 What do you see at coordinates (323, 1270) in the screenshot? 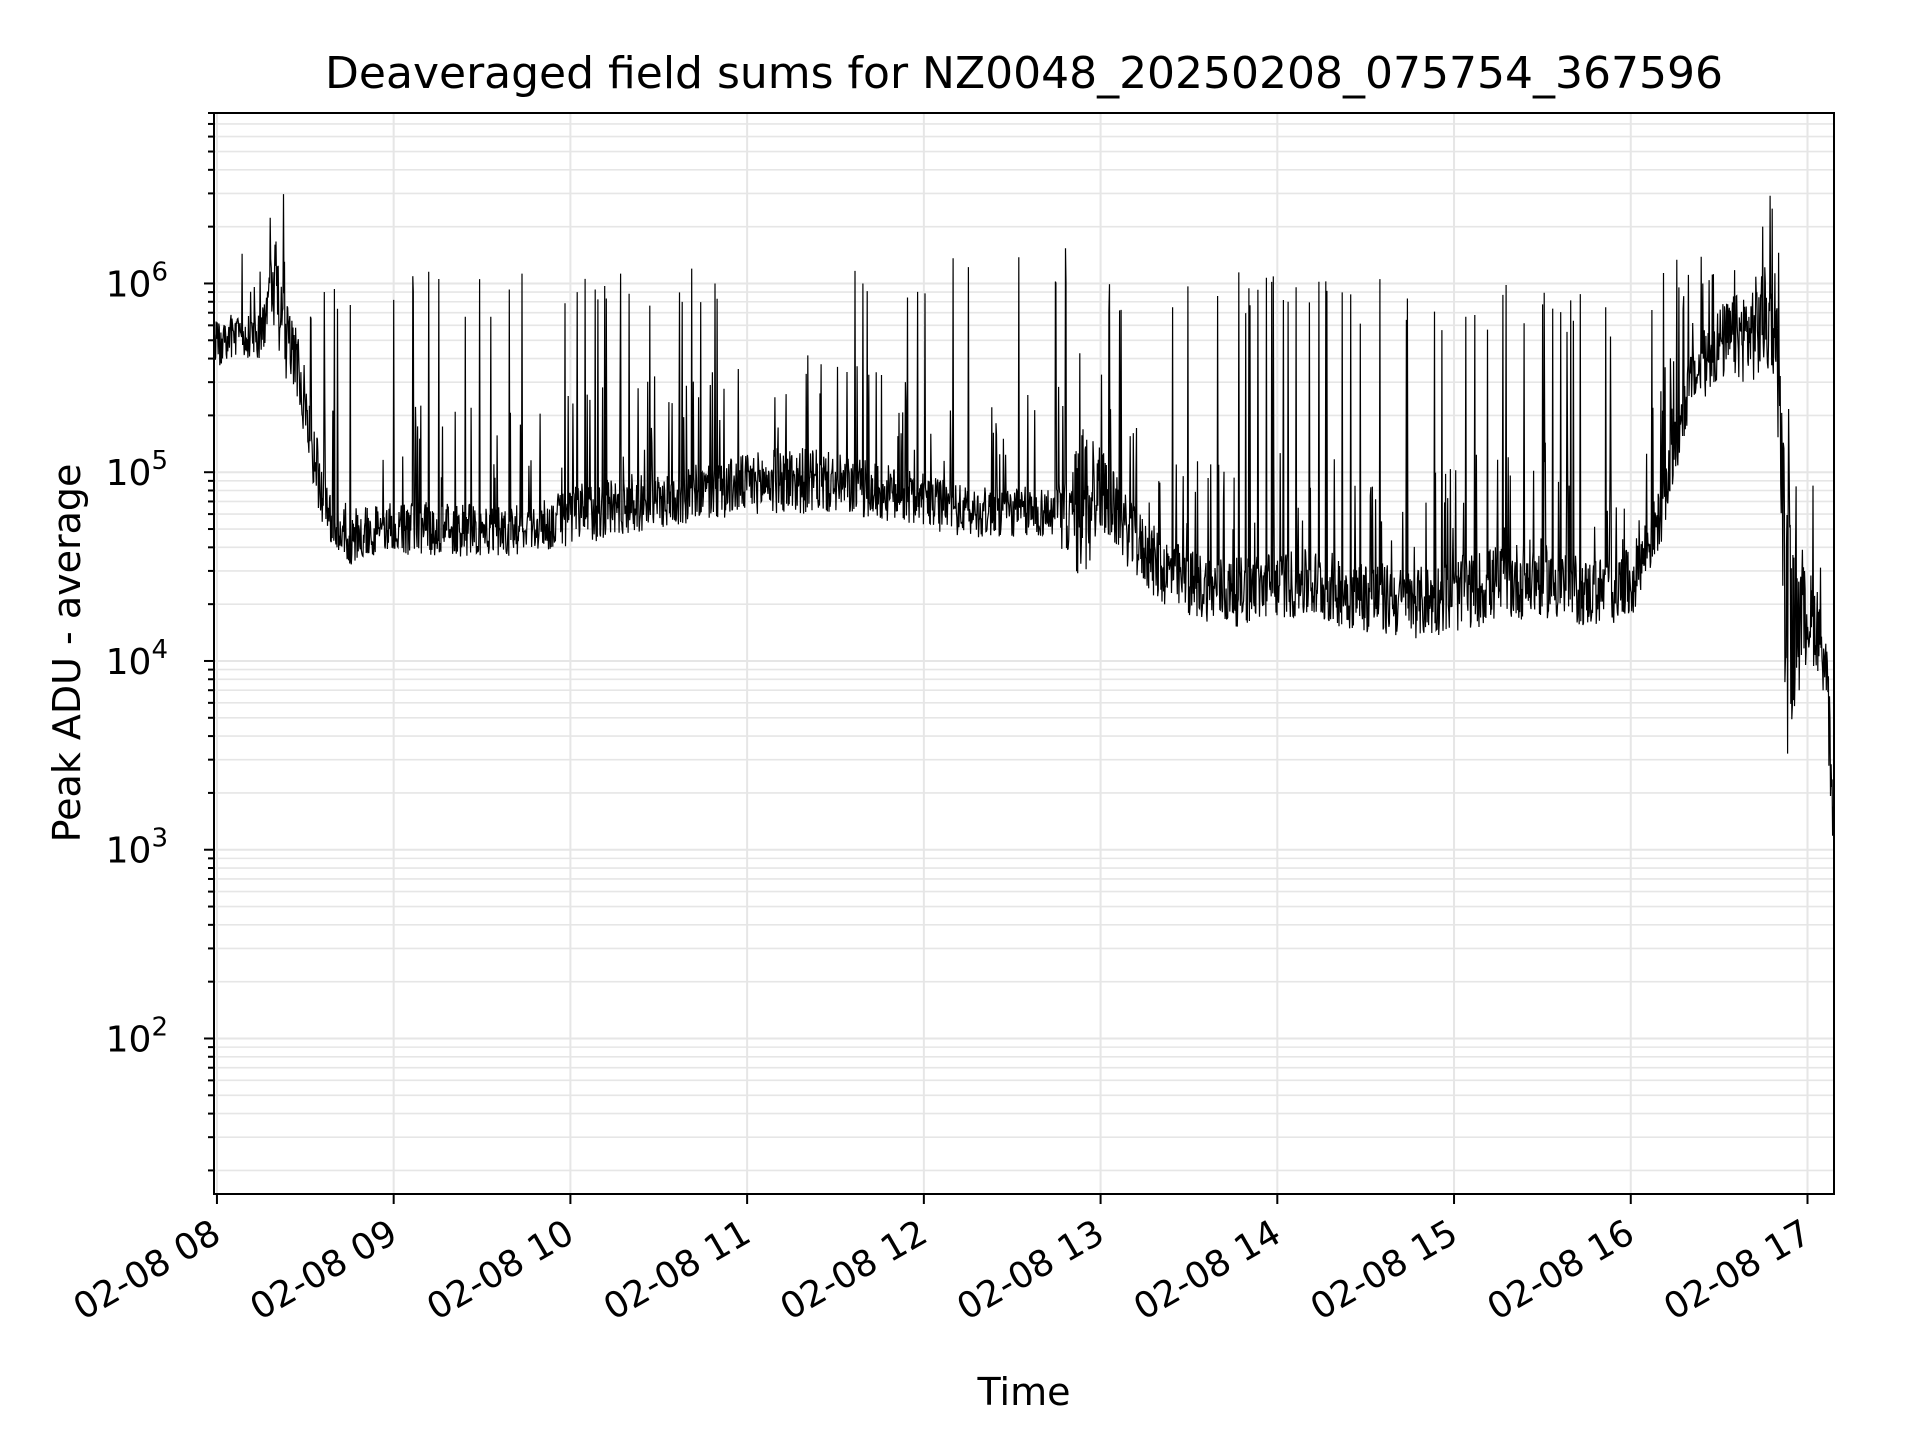
I see `x-tick-label: 02-08 09` at bounding box center [323, 1270].